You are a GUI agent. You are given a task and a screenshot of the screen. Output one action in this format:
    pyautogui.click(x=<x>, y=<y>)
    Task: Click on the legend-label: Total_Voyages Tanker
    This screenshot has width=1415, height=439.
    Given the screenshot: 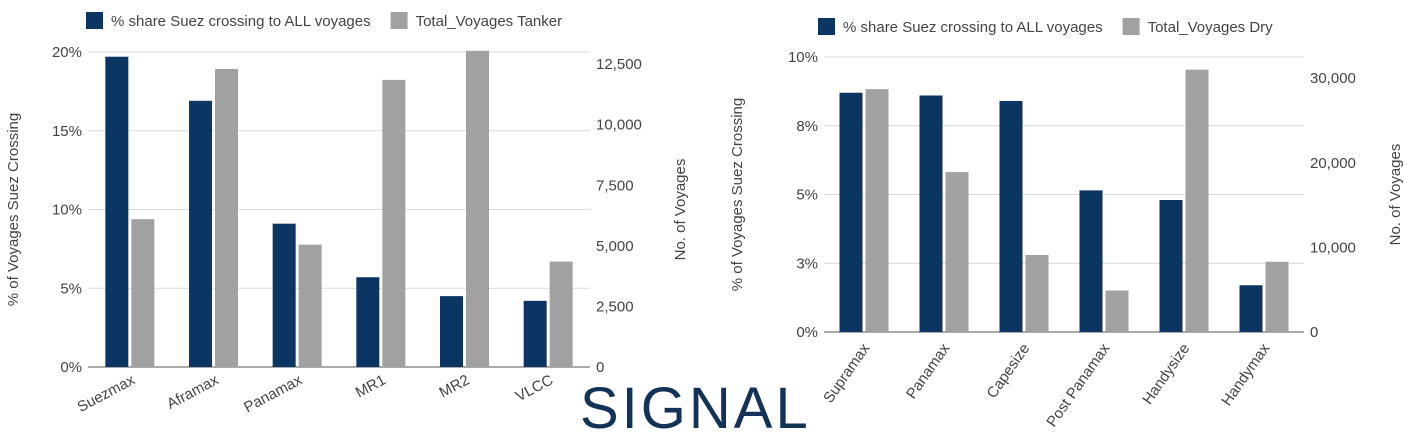 What is the action you would take?
    pyautogui.click(x=489, y=21)
    